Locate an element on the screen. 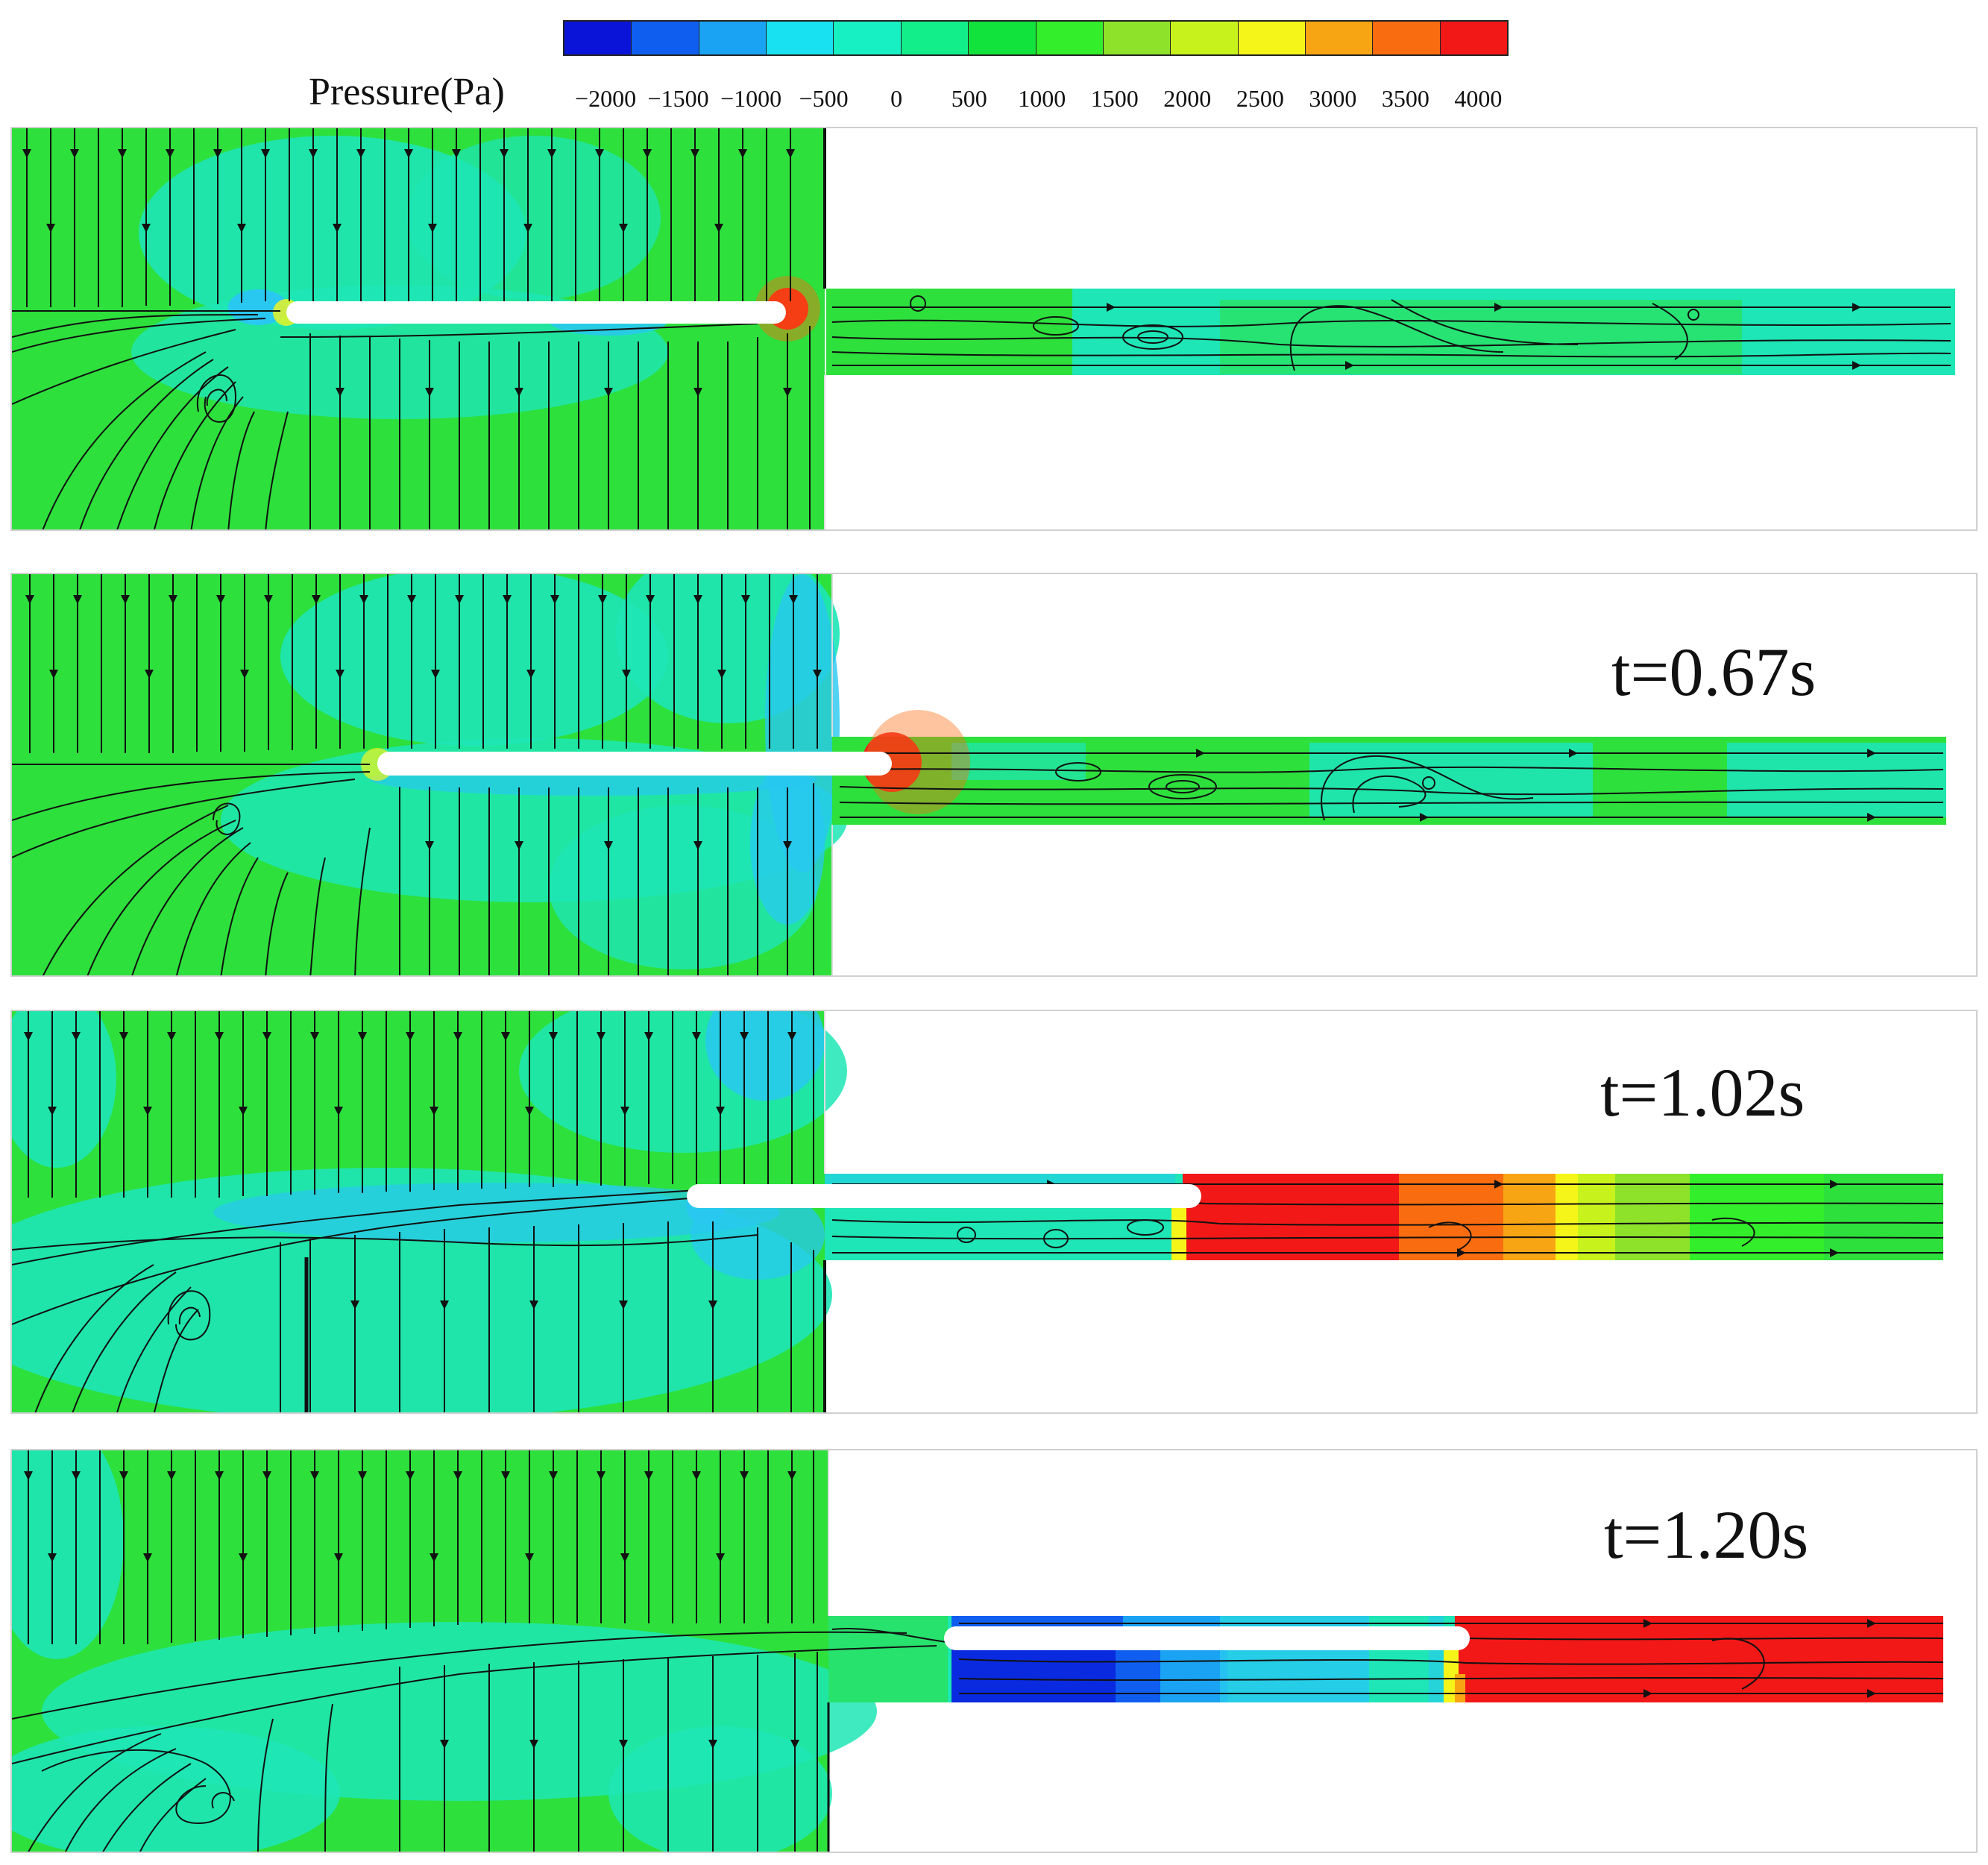  colorbar-tick-label: 0 is located at coordinates (896, 99).